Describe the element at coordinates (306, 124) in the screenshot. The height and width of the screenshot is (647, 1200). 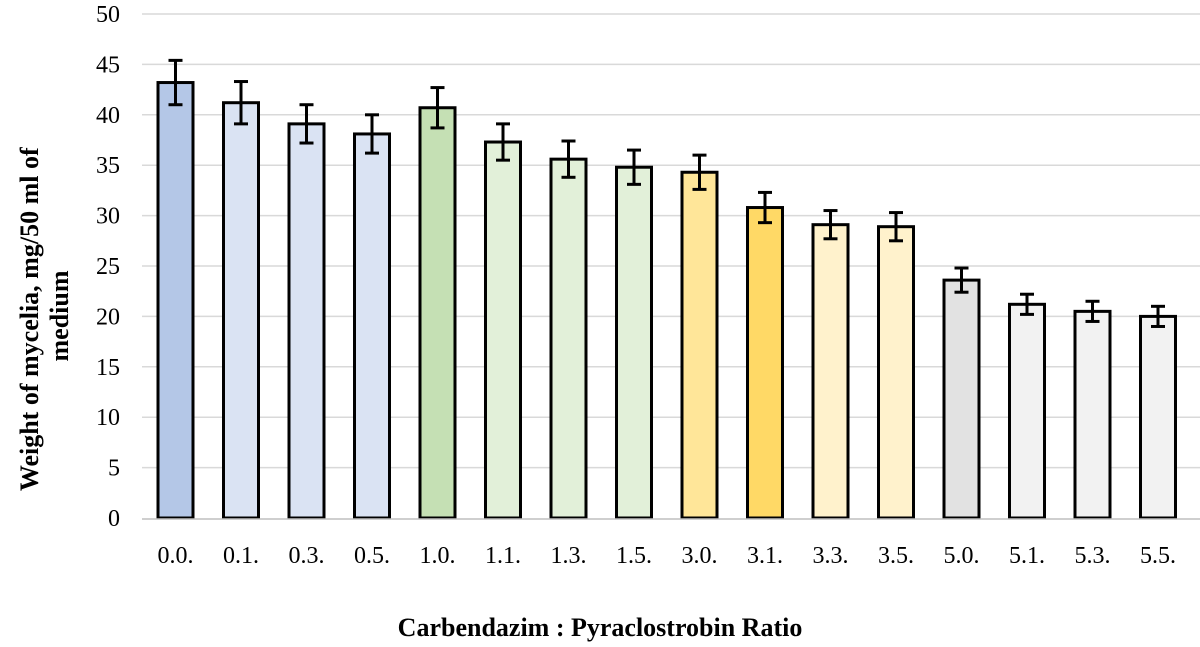
I see `error-bar-0.3.` at that location.